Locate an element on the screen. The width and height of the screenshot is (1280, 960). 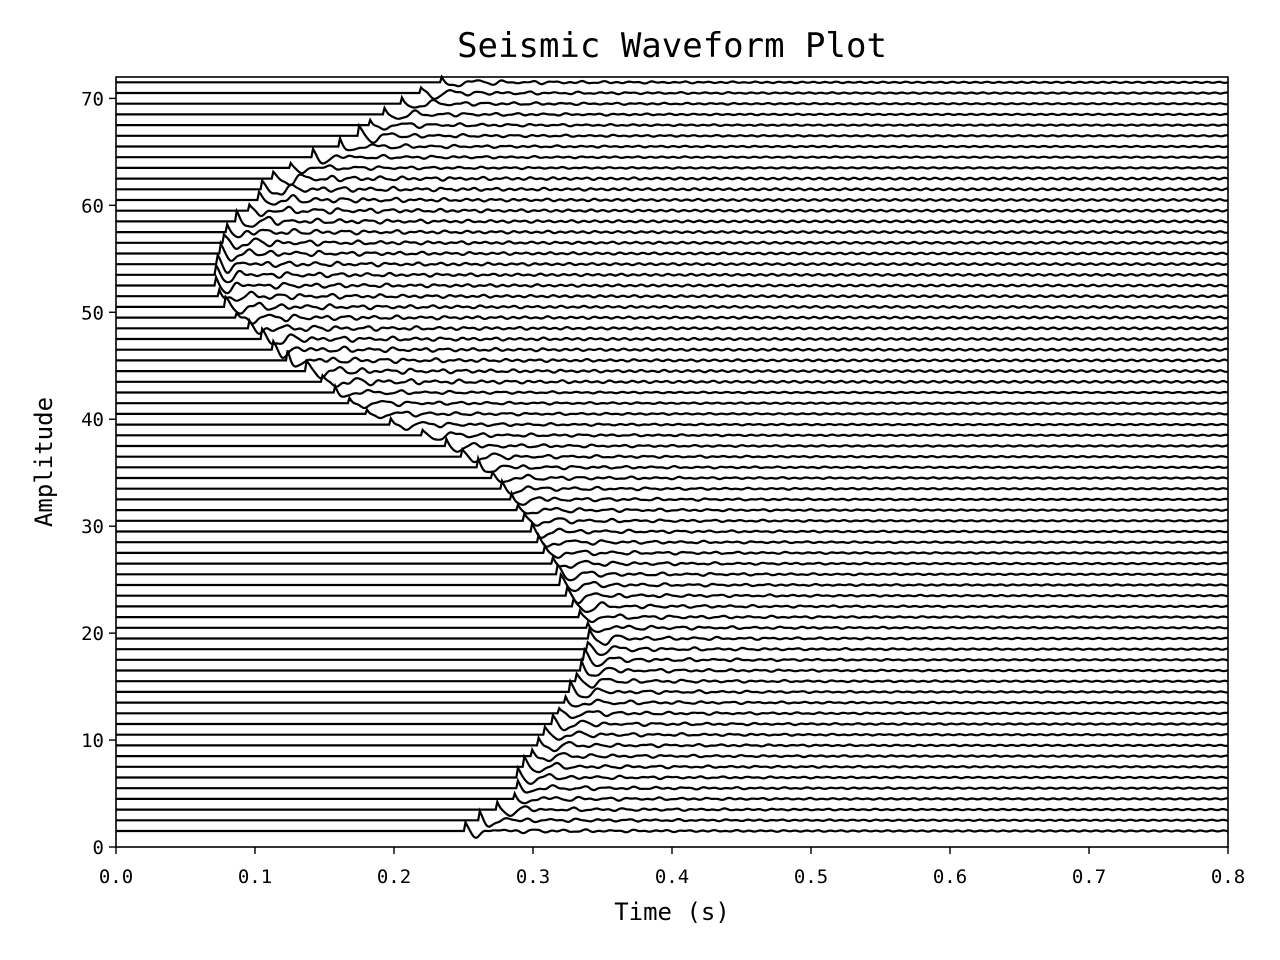
y-axis-label: Amplitude is located at coordinates (44, 462).